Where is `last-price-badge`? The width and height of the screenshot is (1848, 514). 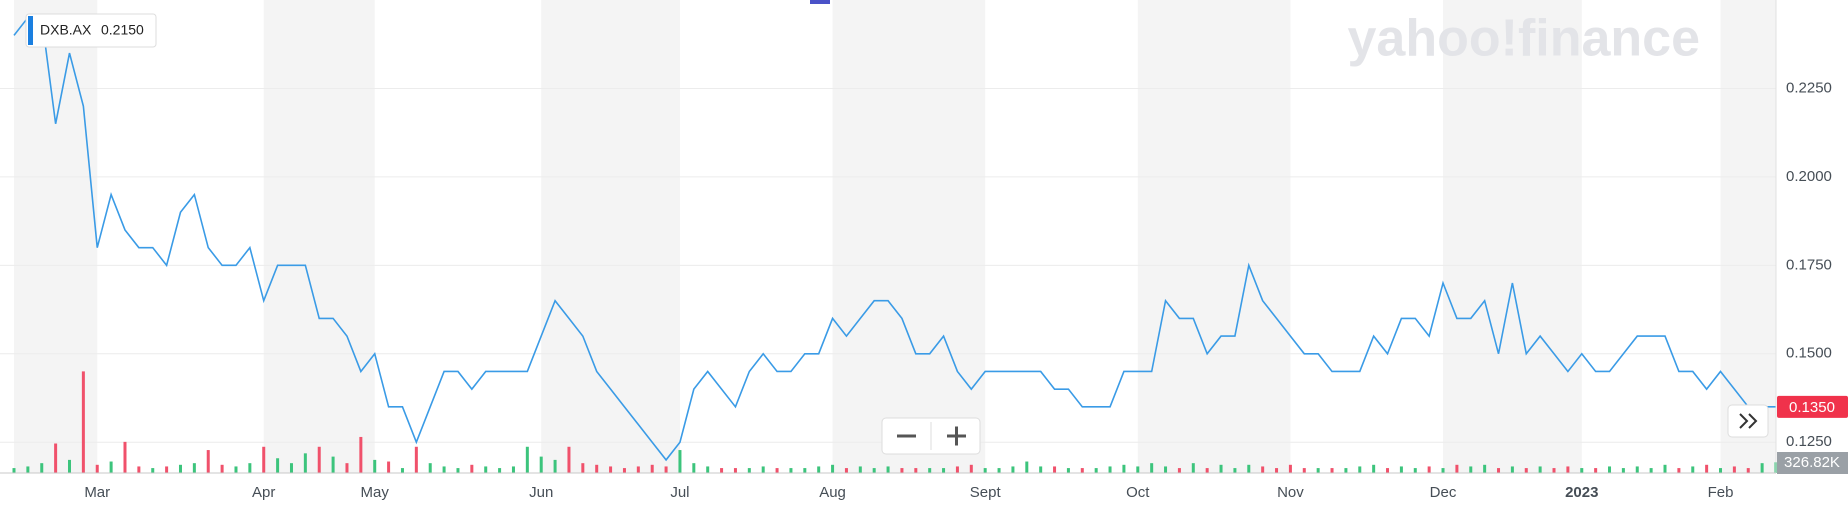
last-price-badge is located at coordinates (1812, 406).